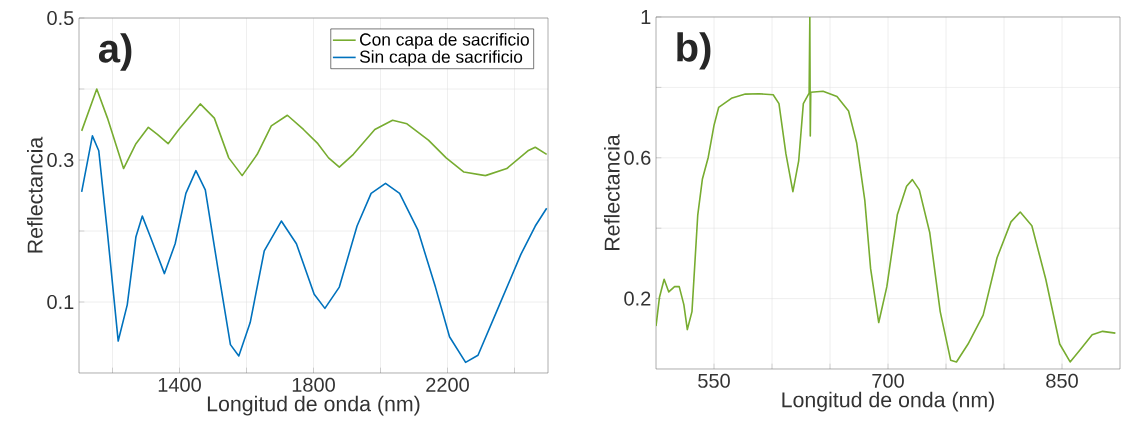 The height and width of the screenshot is (439, 1123). What do you see at coordinates (637, 157) in the screenshot?
I see `y-tick-label: 0.6` at bounding box center [637, 157].